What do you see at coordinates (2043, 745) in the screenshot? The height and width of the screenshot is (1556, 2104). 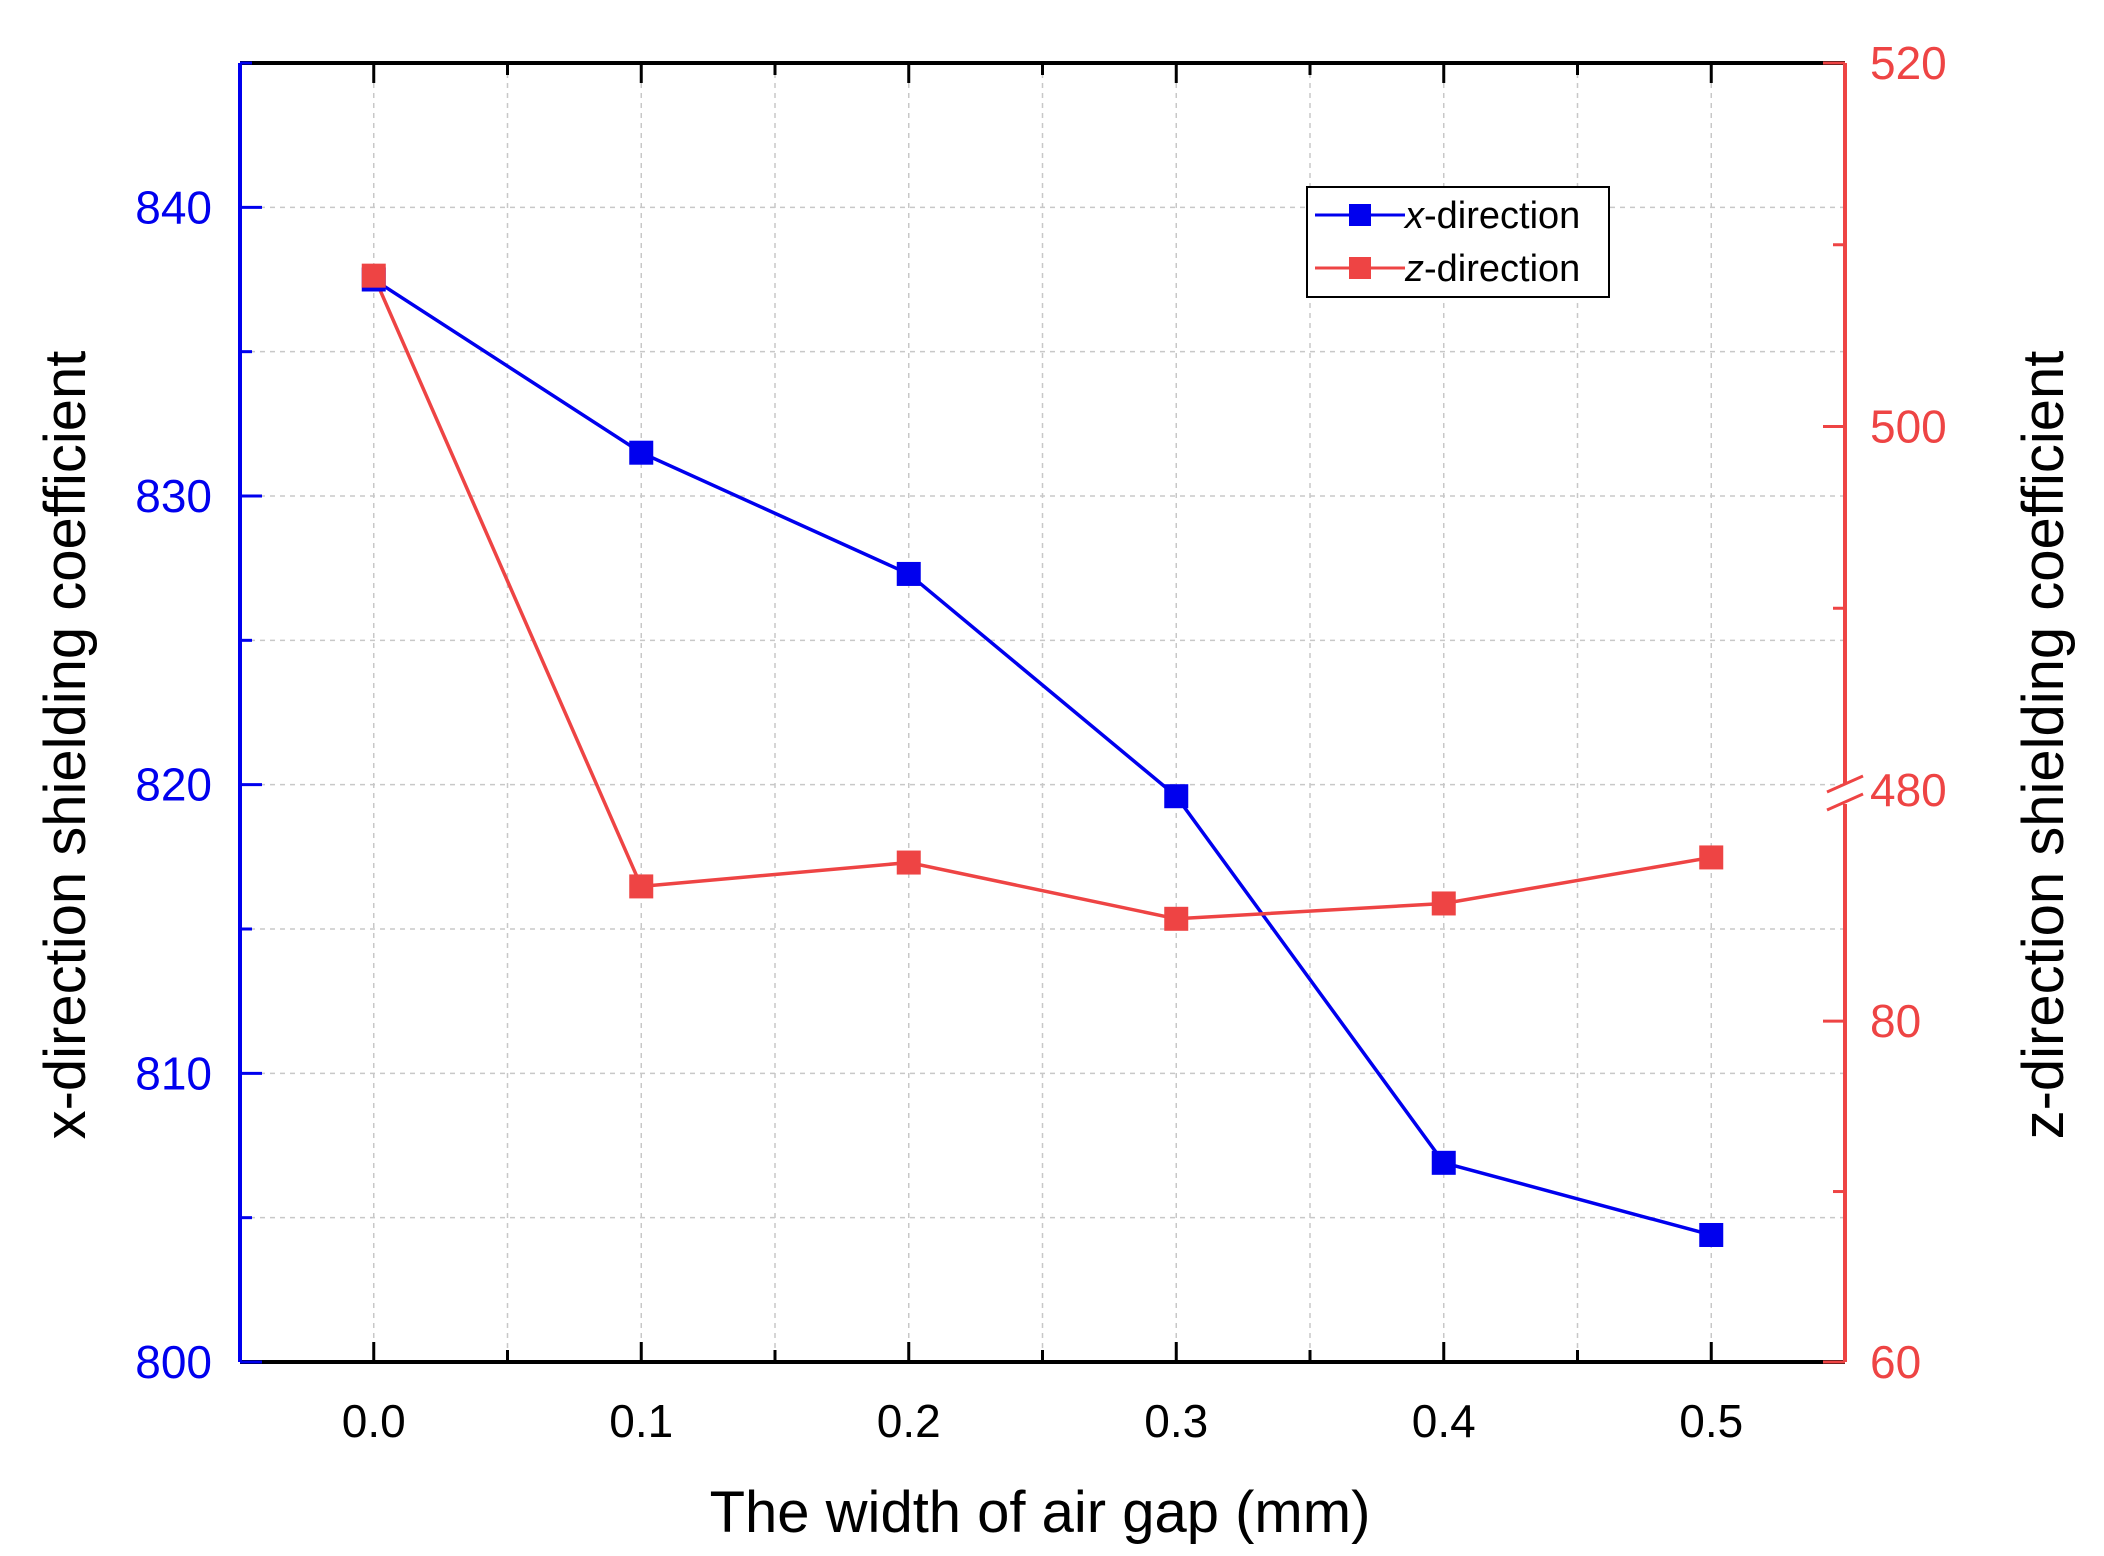 I see `right-axis-title: z-direction shielding coefficient` at bounding box center [2043, 745].